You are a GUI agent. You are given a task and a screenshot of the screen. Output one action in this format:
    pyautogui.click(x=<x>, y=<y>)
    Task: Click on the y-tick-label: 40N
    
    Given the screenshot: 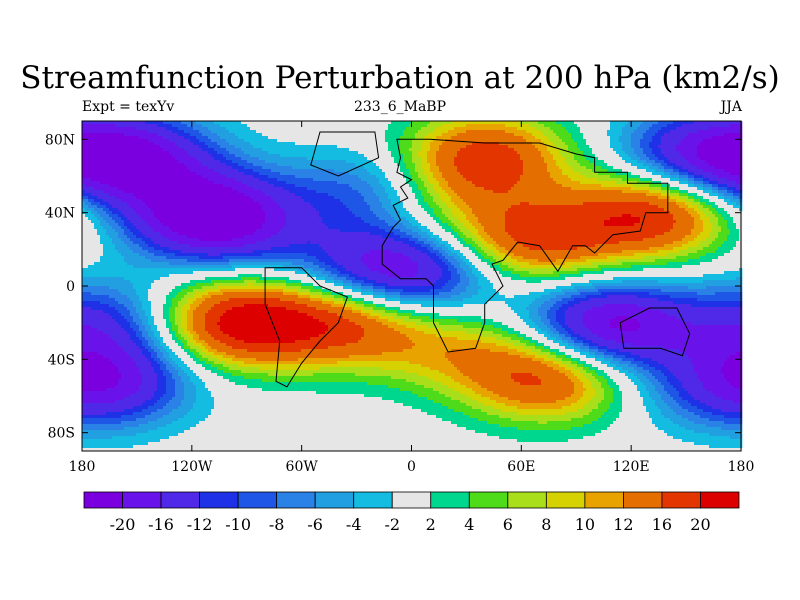 What is the action you would take?
    pyautogui.click(x=60, y=214)
    